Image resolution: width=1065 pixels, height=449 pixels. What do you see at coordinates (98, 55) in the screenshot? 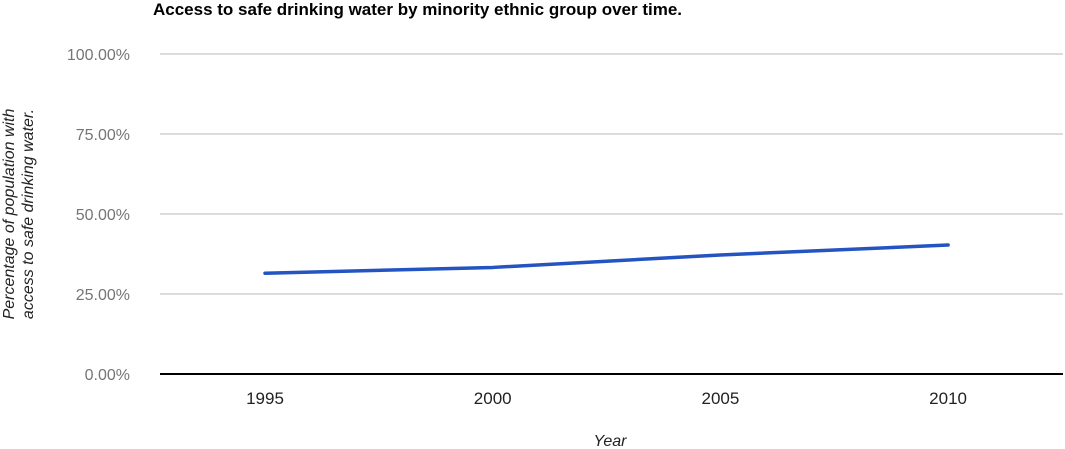
I see `y-tick-label: 100.00%` at bounding box center [98, 55].